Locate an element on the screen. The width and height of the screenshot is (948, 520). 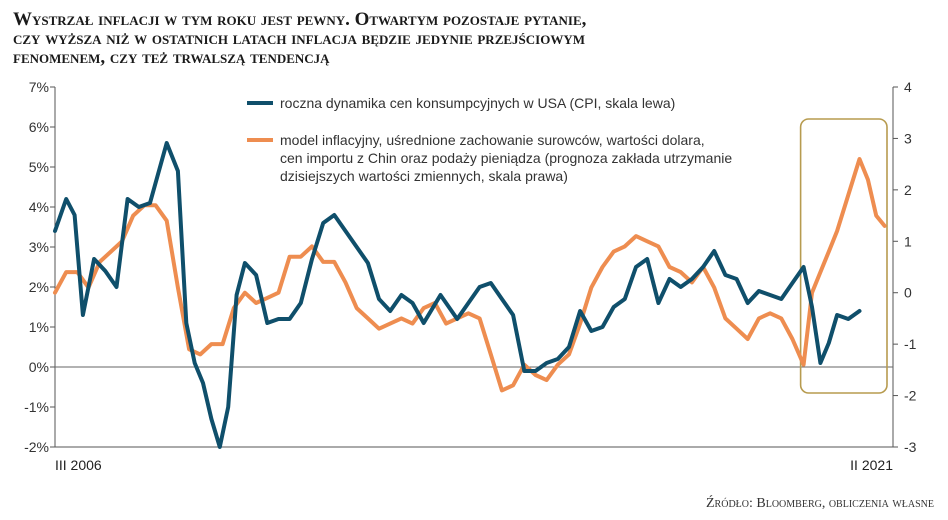
left-tick-label: 7% is located at coordinates (39, 87).